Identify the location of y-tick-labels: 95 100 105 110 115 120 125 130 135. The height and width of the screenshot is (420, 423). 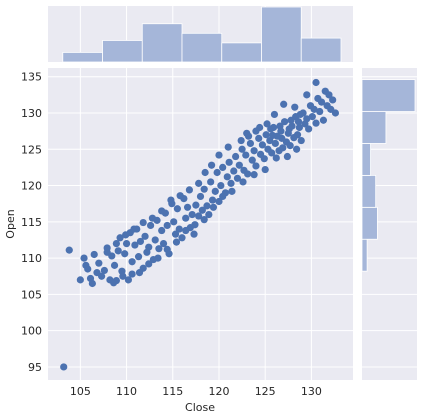
(31, 222).